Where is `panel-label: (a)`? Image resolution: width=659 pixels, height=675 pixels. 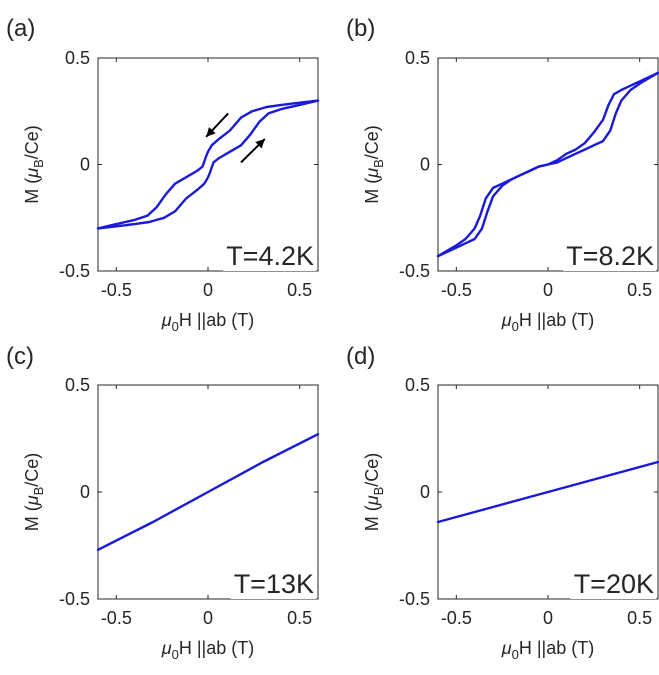 panel-label: (a) is located at coordinates (20, 28).